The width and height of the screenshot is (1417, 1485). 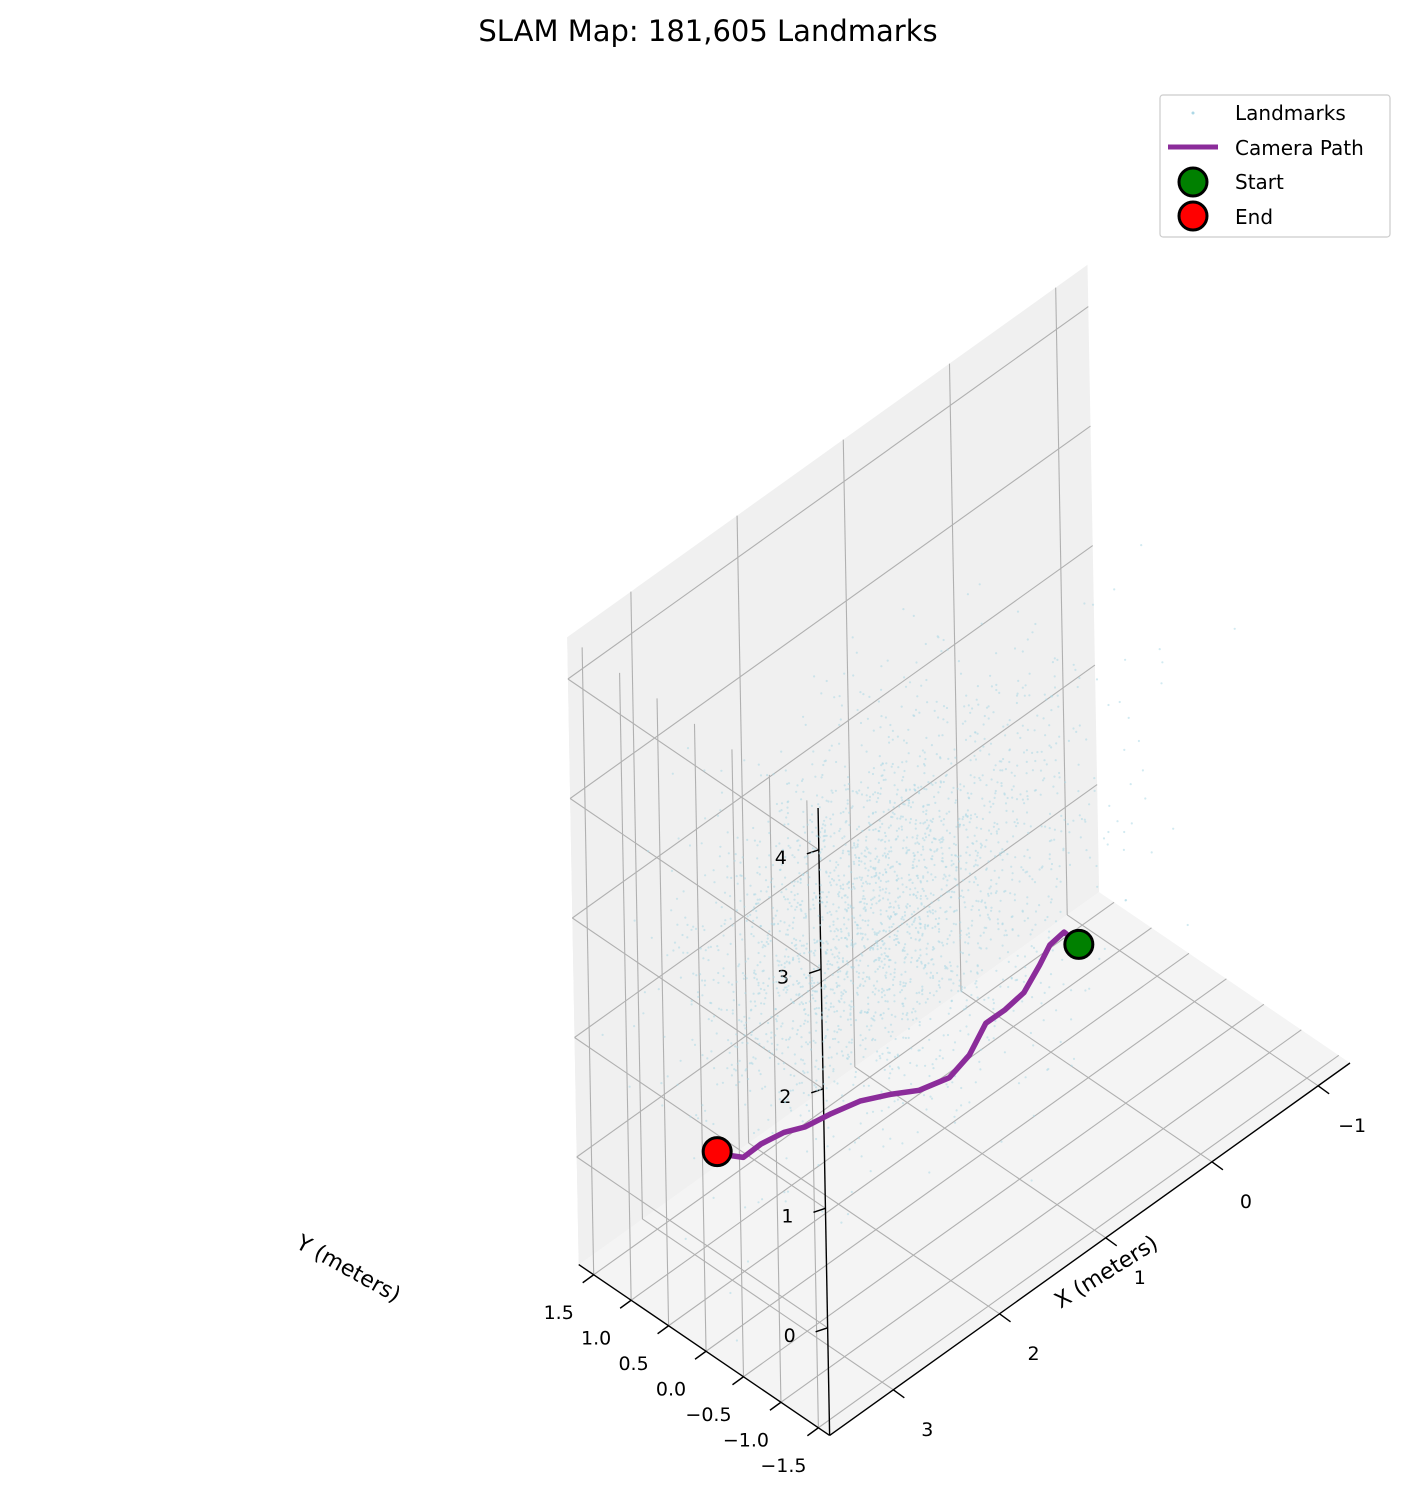 I want to click on z-tick-label: 1, so click(x=787, y=1216).